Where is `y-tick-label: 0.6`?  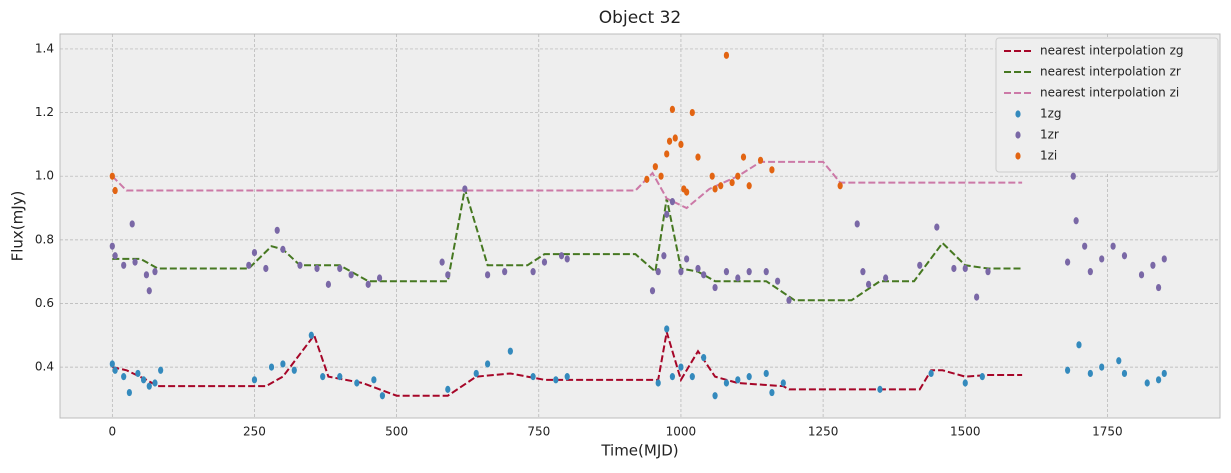 y-tick-label: 0.6 is located at coordinates (44, 303).